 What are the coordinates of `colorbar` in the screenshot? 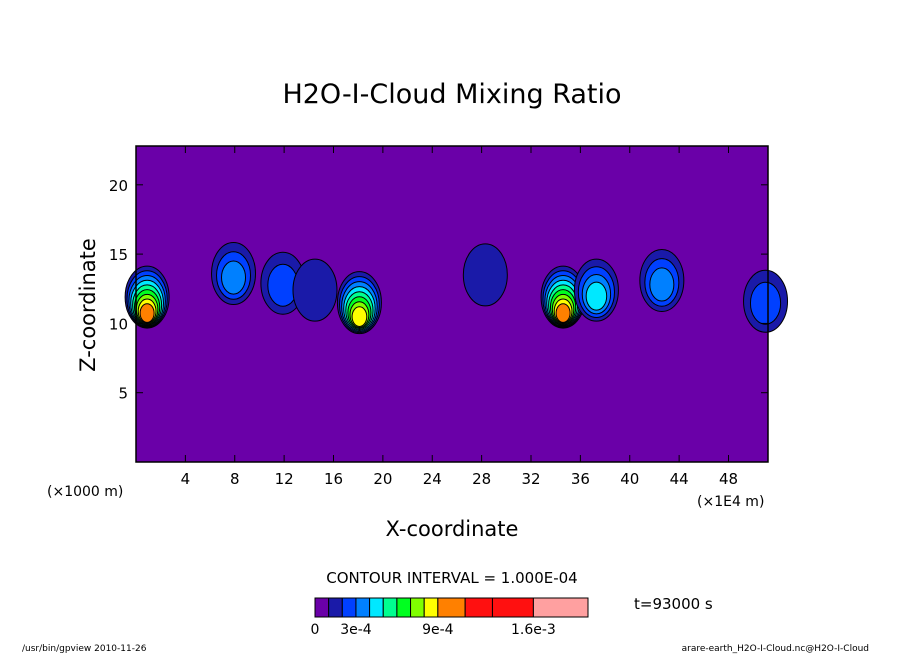 It's located at (451, 607).